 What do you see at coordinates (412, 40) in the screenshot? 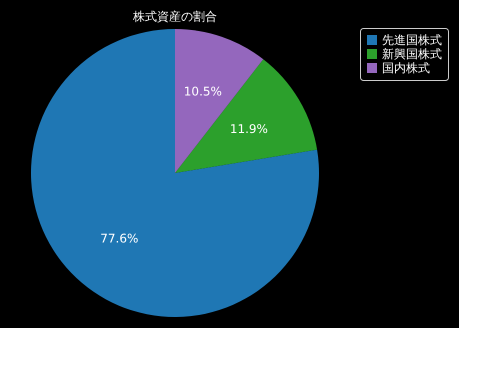
I see `legend-label: 先進国株式` at bounding box center [412, 40].